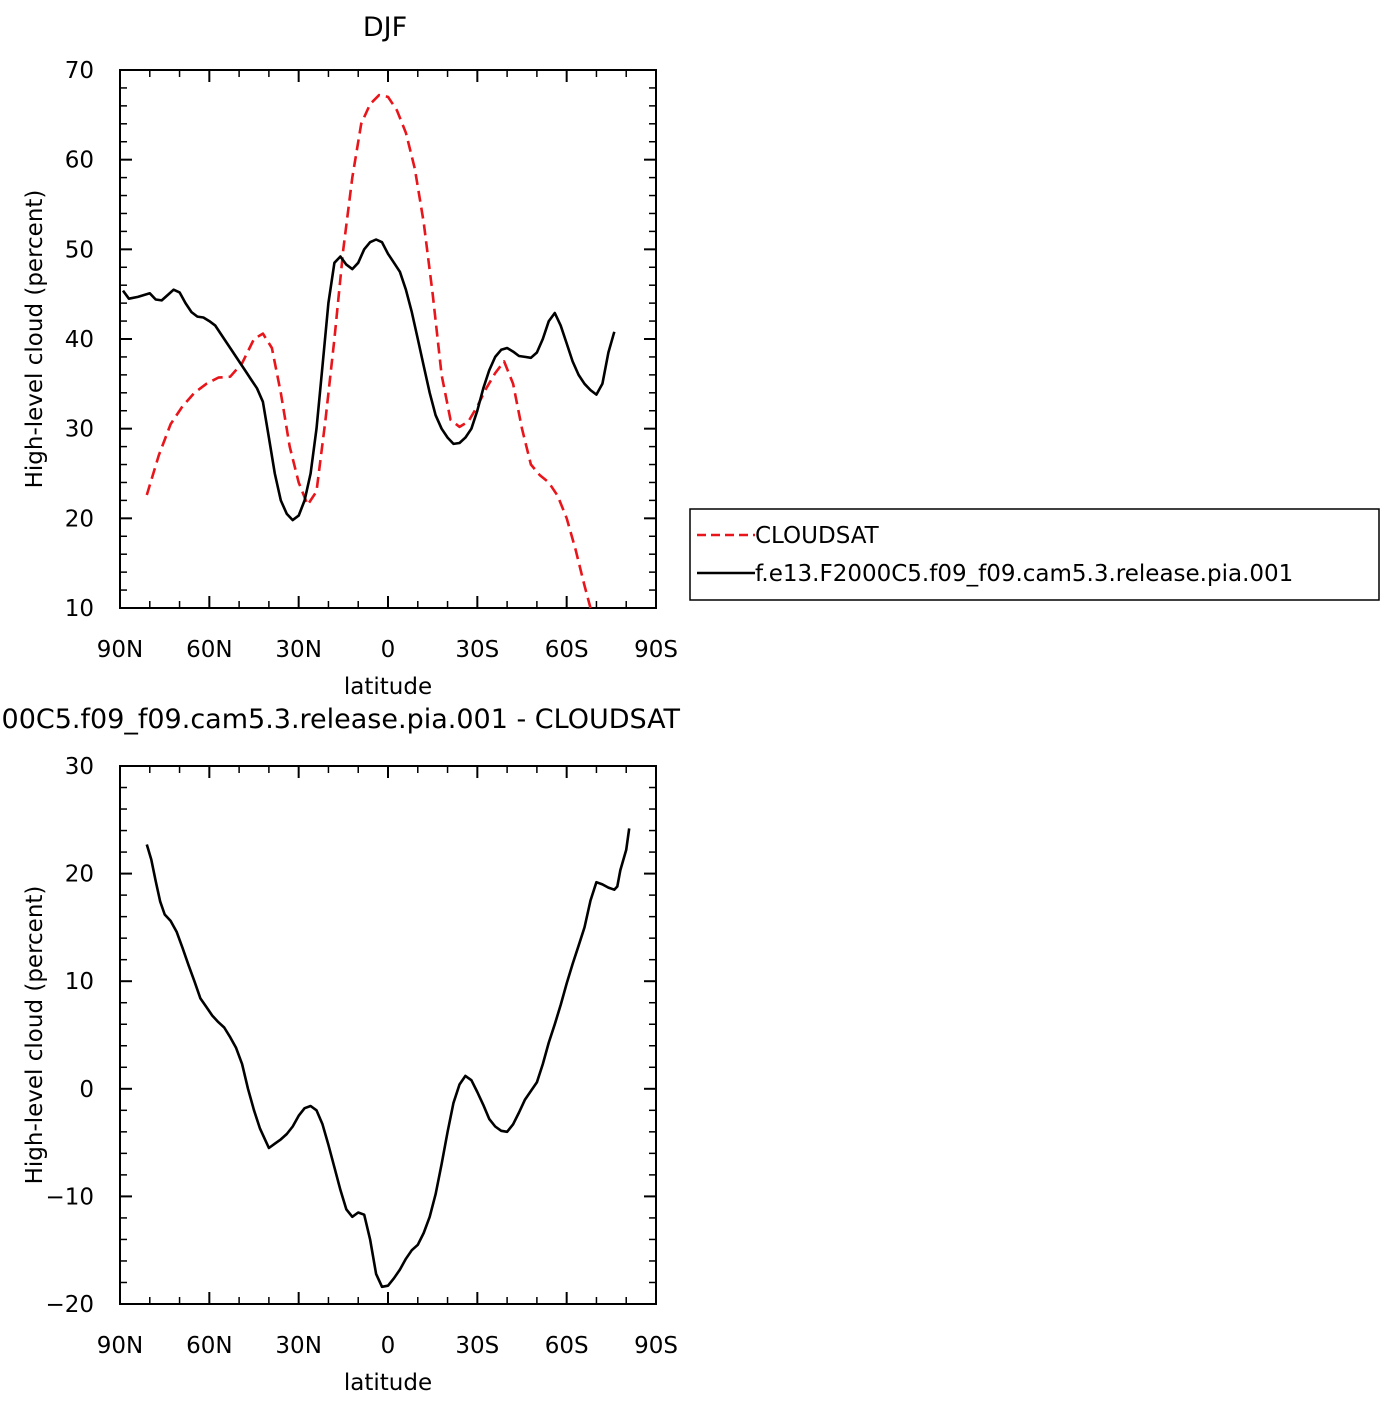  Describe the element at coordinates (817, 536) in the screenshot. I see `legend-label-cloudsat: CLOUDSAT` at that location.